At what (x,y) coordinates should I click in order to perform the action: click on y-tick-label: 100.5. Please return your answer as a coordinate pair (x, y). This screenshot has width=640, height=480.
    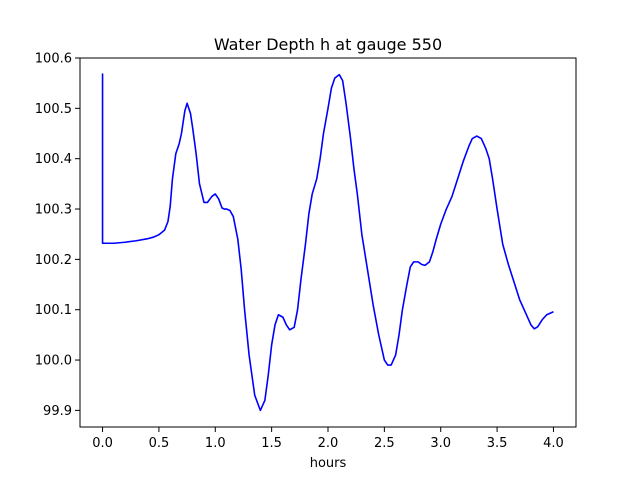
    Looking at the image, I should click on (53, 109).